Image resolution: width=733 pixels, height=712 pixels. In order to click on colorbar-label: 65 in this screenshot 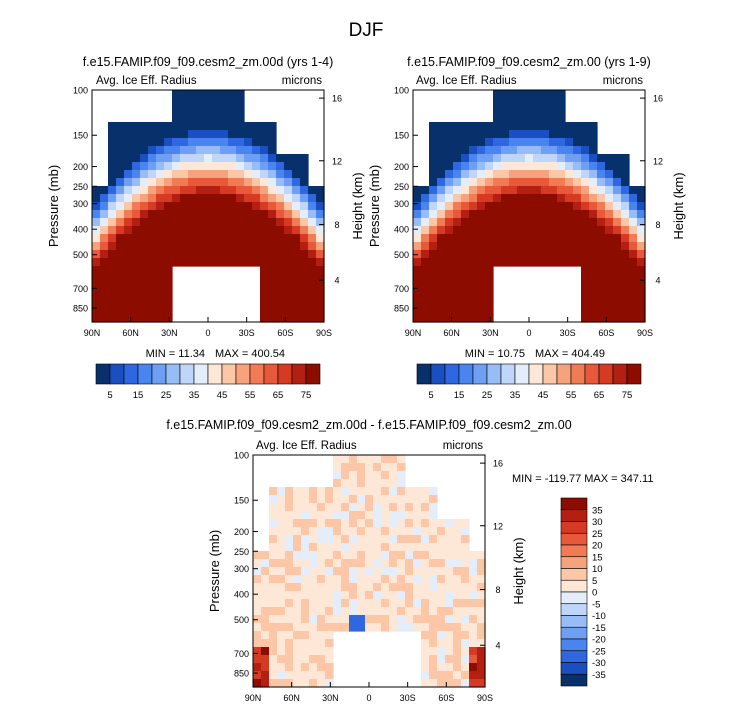, I will do `click(278, 395)`.